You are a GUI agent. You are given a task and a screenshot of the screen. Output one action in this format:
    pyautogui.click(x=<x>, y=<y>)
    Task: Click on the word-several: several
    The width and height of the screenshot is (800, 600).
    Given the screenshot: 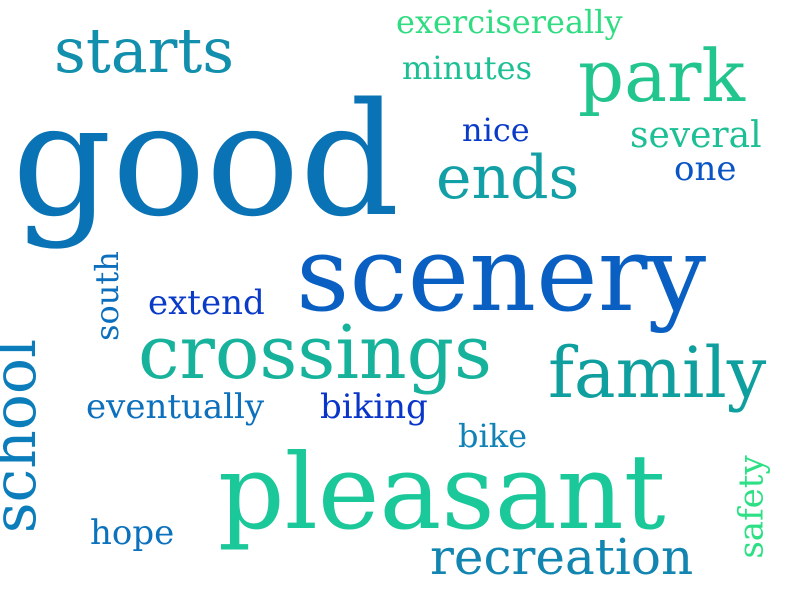 What is the action you would take?
    pyautogui.click(x=696, y=135)
    